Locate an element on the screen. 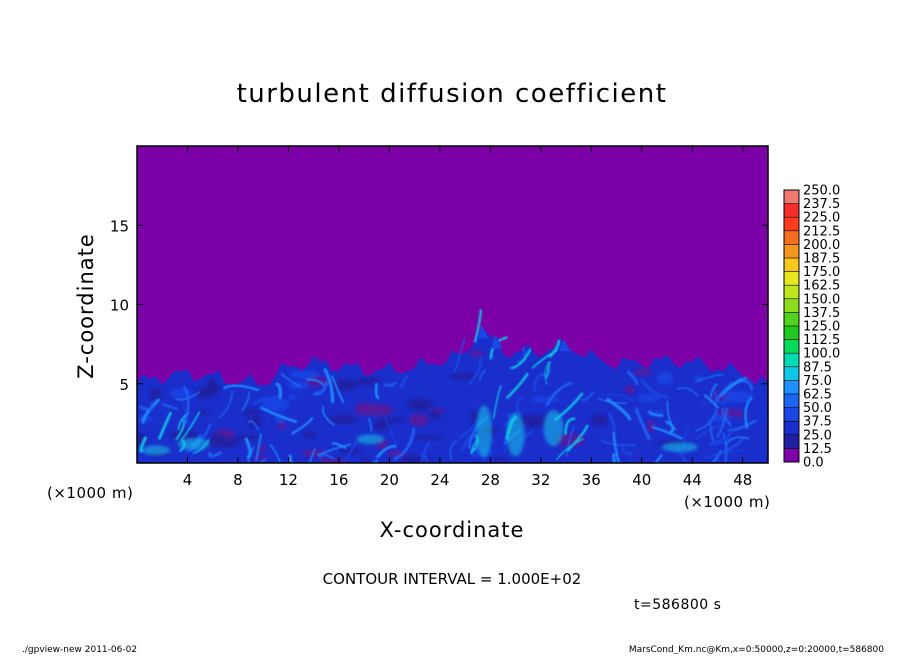  x-tick-label: 12 is located at coordinates (288, 480).